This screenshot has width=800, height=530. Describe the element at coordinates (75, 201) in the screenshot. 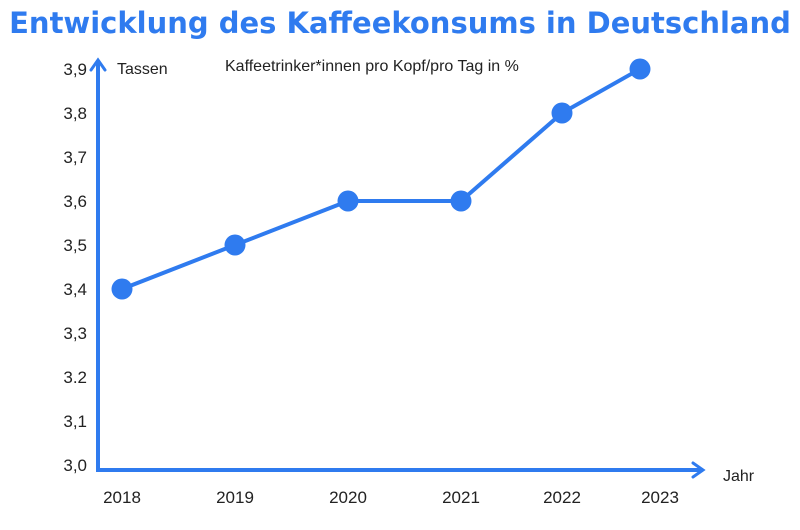

I see `y-tick-label: 3,6` at that location.